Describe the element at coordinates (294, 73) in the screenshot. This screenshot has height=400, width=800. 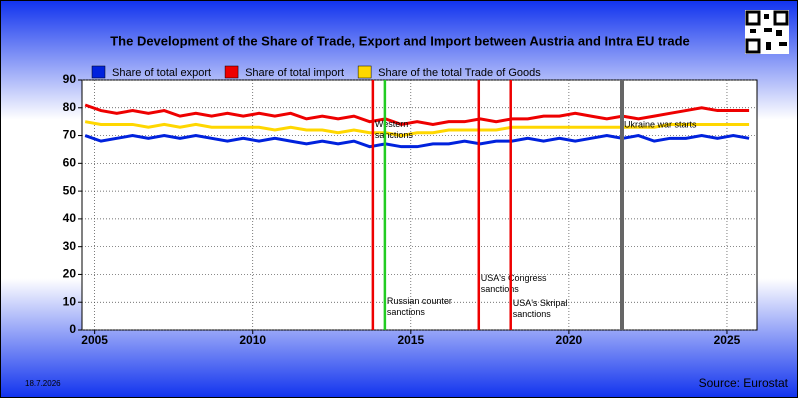
I see `legend-label: Share of total import` at that location.